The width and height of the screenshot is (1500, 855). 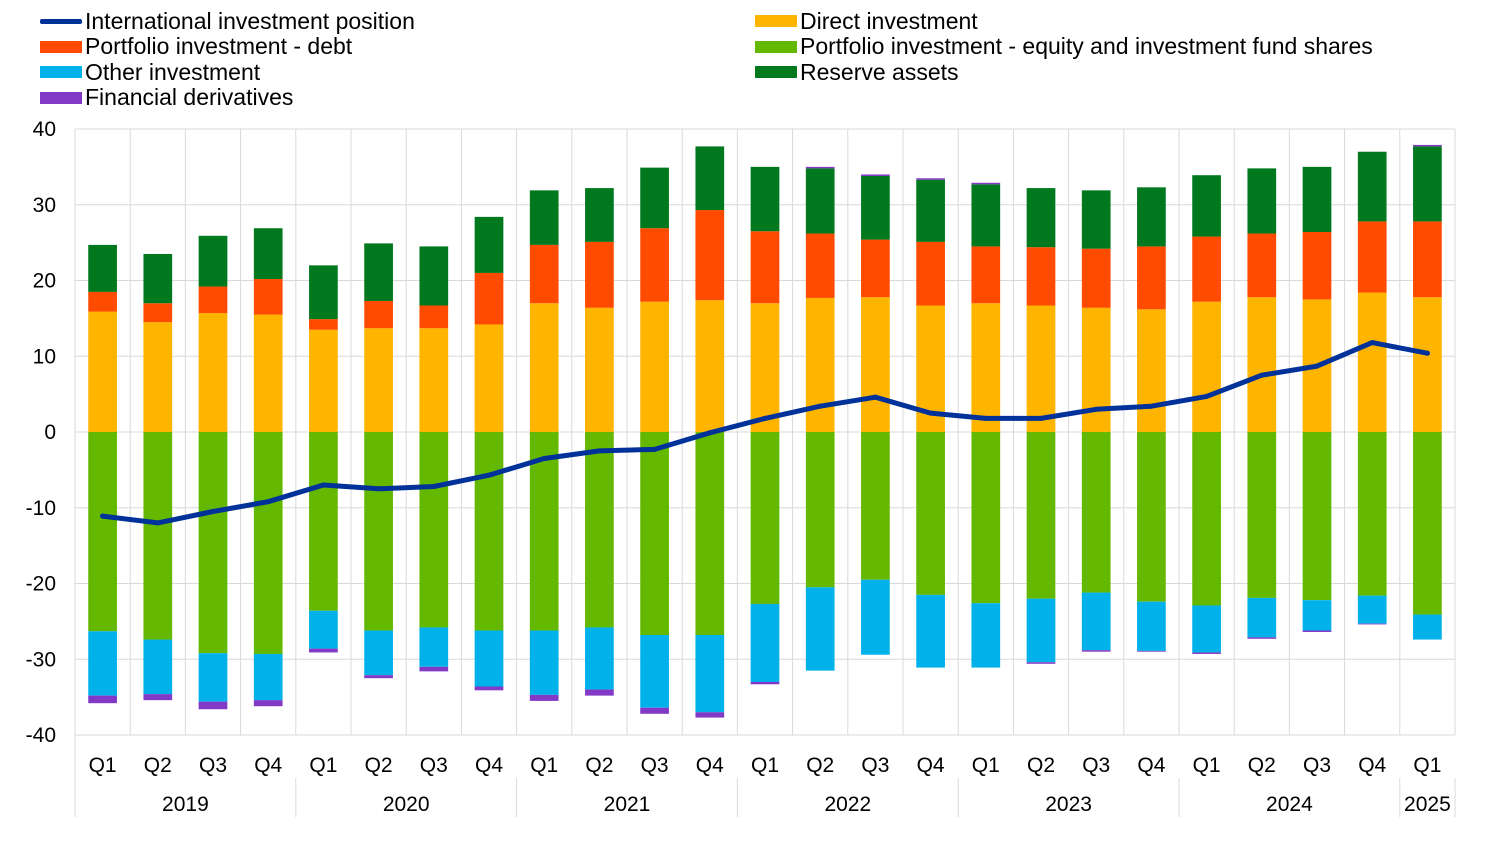 I want to click on year-label: 2025, so click(x=1427, y=804).